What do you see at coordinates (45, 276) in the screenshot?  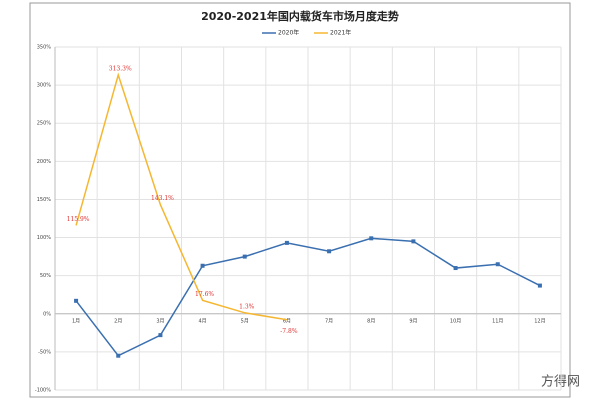 I see `y-tick-label: 50%` at bounding box center [45, 276].